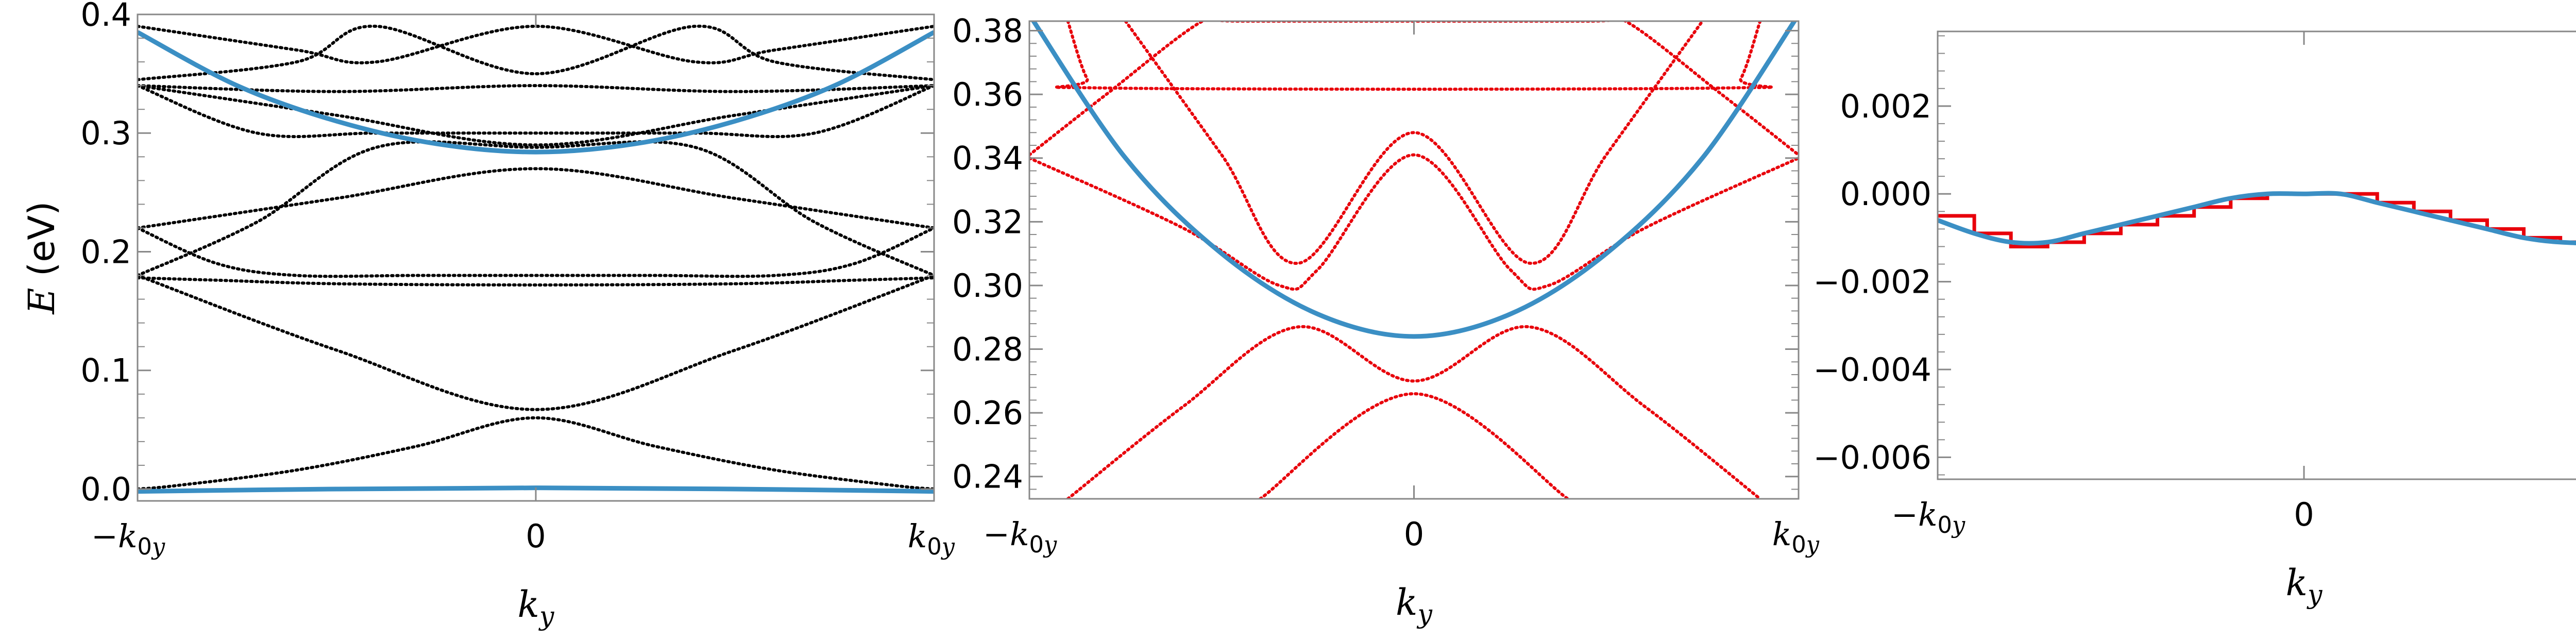  What do you see at coordinates (1872, 282) in the screenshot?
I see `y-tick-label: −0.002` at bounding box center [1872, 282].